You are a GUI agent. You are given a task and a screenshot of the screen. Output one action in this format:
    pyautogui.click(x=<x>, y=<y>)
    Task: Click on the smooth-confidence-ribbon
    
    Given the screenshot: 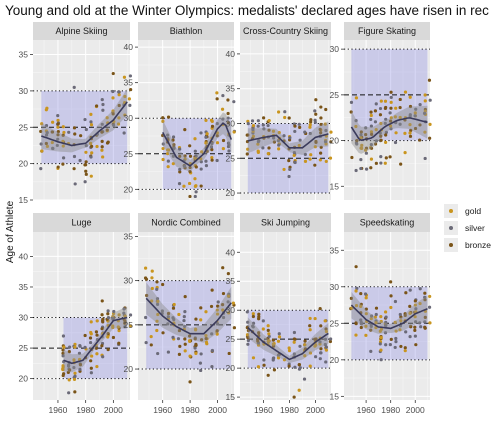 What is the action you would take?
    pyautogui.click(x=84, y=120)
    